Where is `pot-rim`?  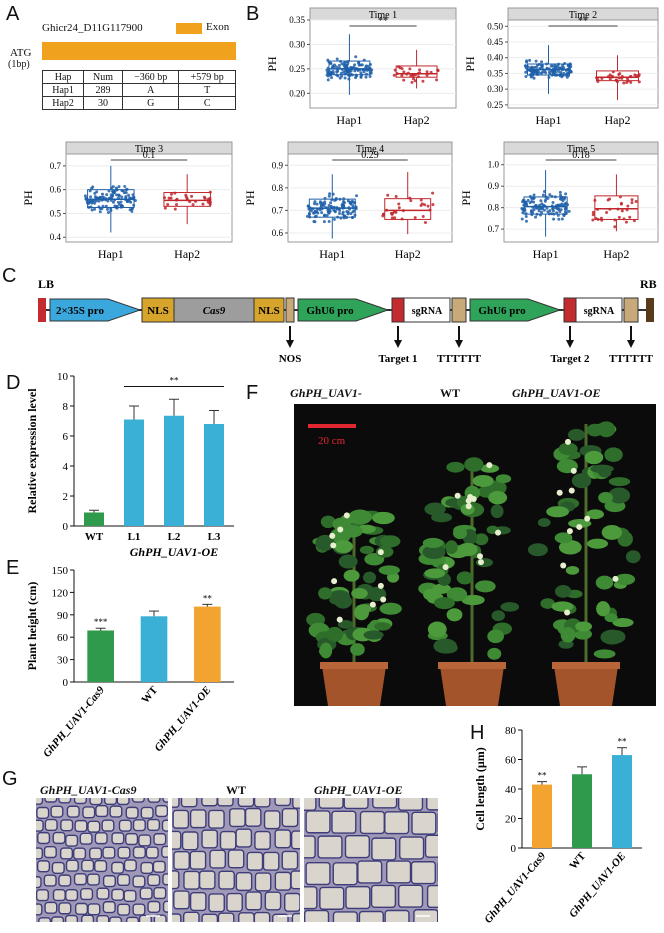 pot-rim is located at coordinates (354, 665).